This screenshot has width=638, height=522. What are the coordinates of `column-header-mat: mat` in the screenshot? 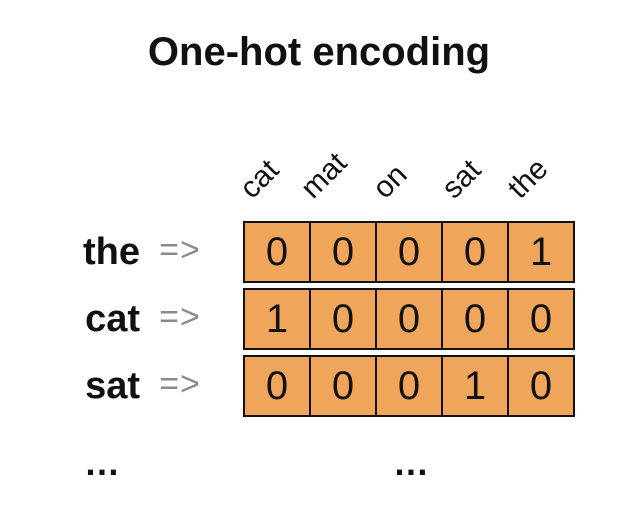 It's located at (324, 175).